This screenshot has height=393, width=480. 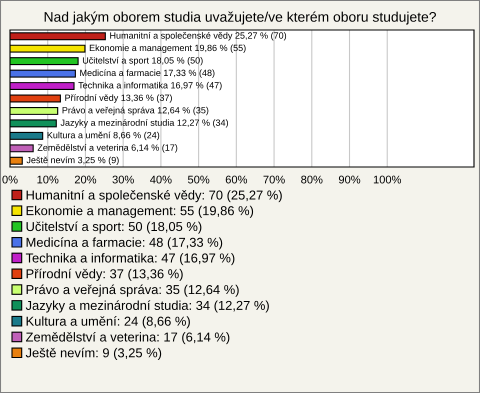 What do you see at coordinates (114, 227) in the screenshot?
I see `legend-label: Učitelství a sport: 50 (18,05 %)` at bounding box center [114, 227].